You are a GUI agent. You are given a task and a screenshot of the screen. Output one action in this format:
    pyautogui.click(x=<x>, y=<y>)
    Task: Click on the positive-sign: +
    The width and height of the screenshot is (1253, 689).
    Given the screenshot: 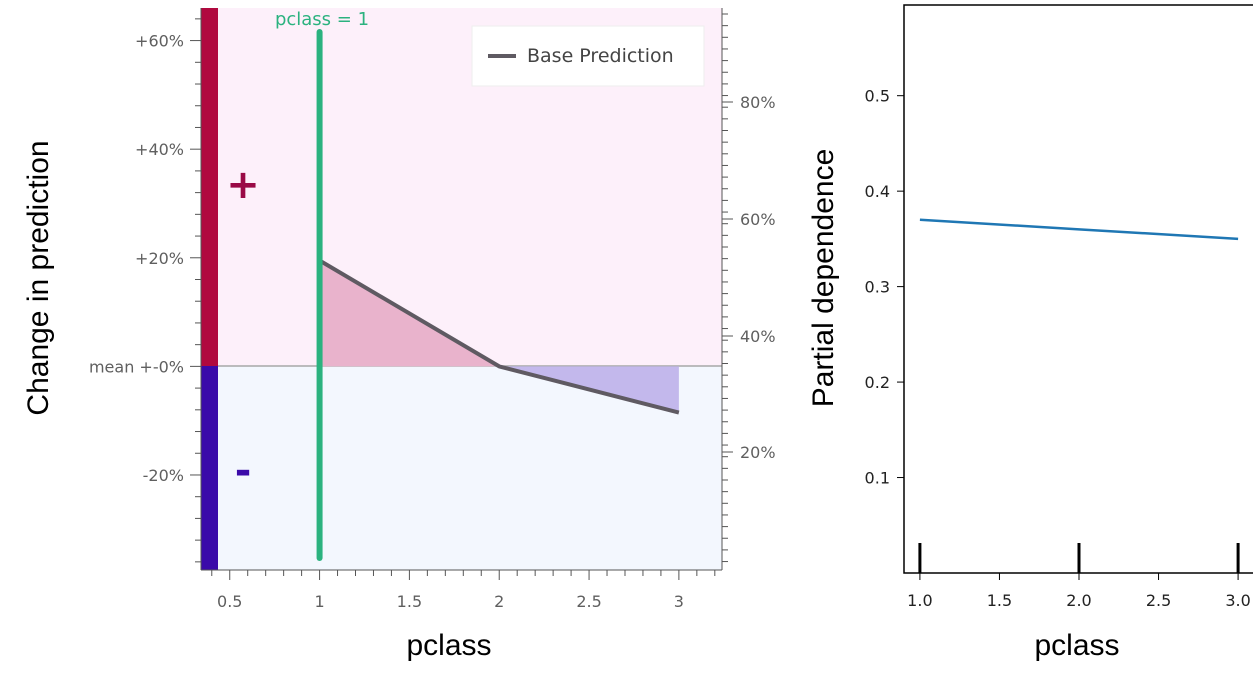 What is the action you would take?
    pyautogui.click(x=243, y=185)
    